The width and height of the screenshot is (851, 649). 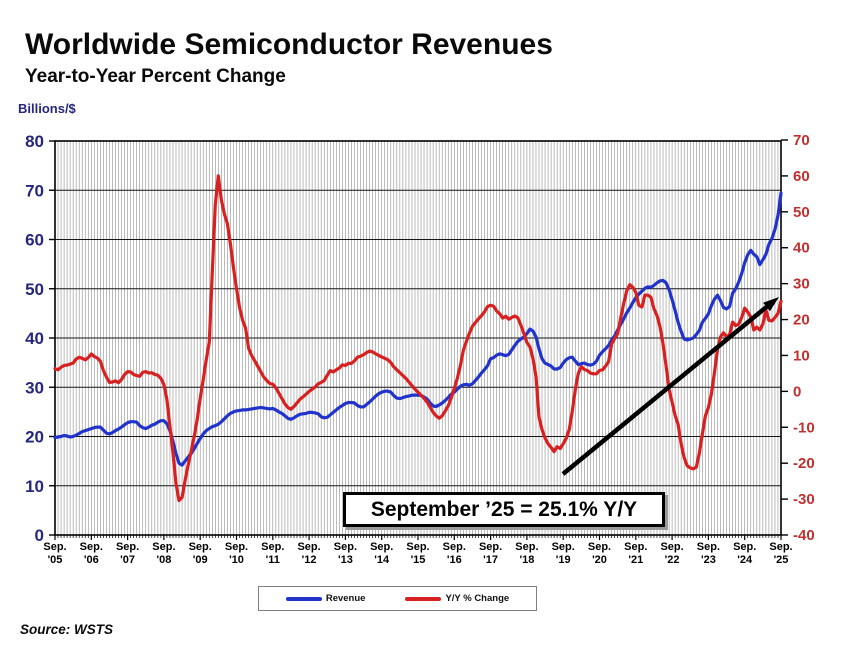 I want to click on svg-text:Sep.'25: Sep. '25, so click(x=780, y=553).